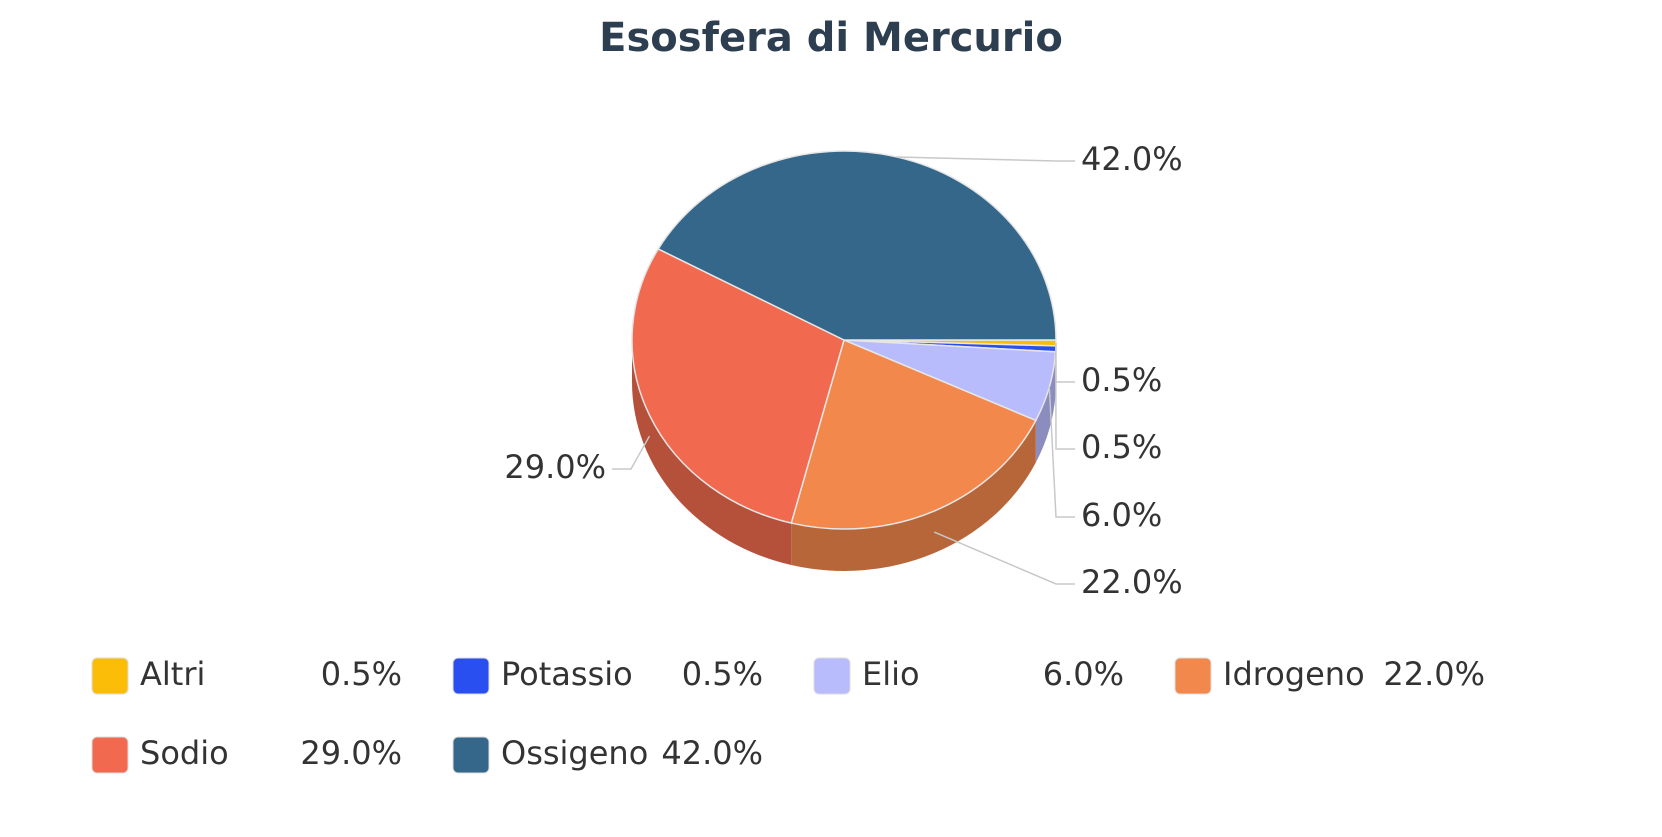 The image size is (1662, 837). I want to click on legend-value: 29.0%, so click(351, 753).